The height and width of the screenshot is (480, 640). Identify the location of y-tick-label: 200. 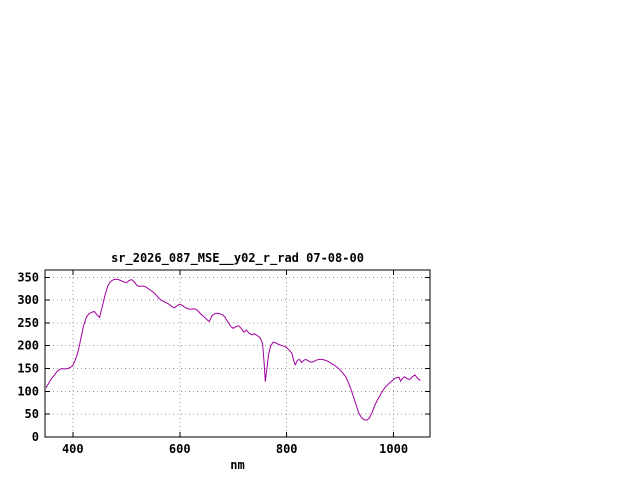
(28, 346).